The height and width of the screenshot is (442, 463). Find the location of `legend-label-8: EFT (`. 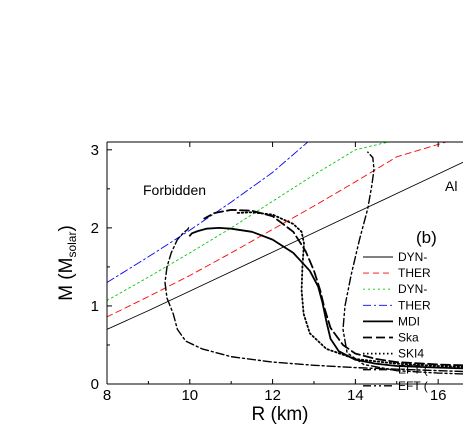

legend-label-8: EFT ( is located at coordinates (413, 370).